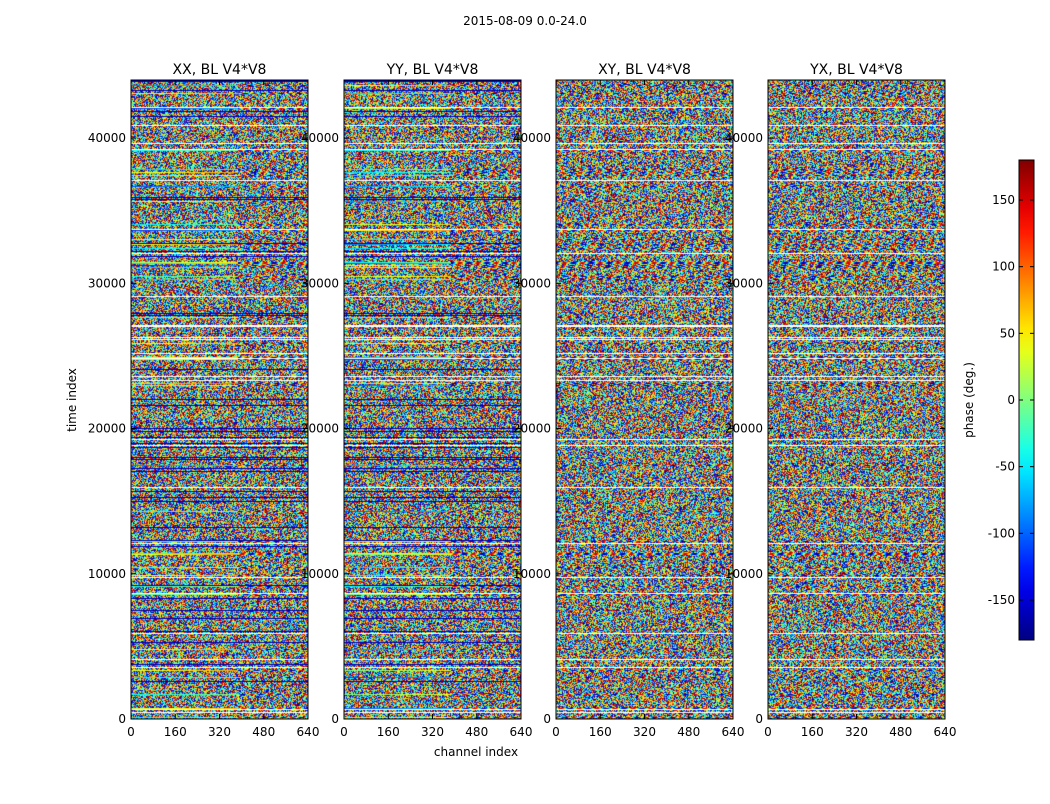  Describe the element at coordinates (72, 400) in the screenshot. I see `y-axis-label: time index` at that location.